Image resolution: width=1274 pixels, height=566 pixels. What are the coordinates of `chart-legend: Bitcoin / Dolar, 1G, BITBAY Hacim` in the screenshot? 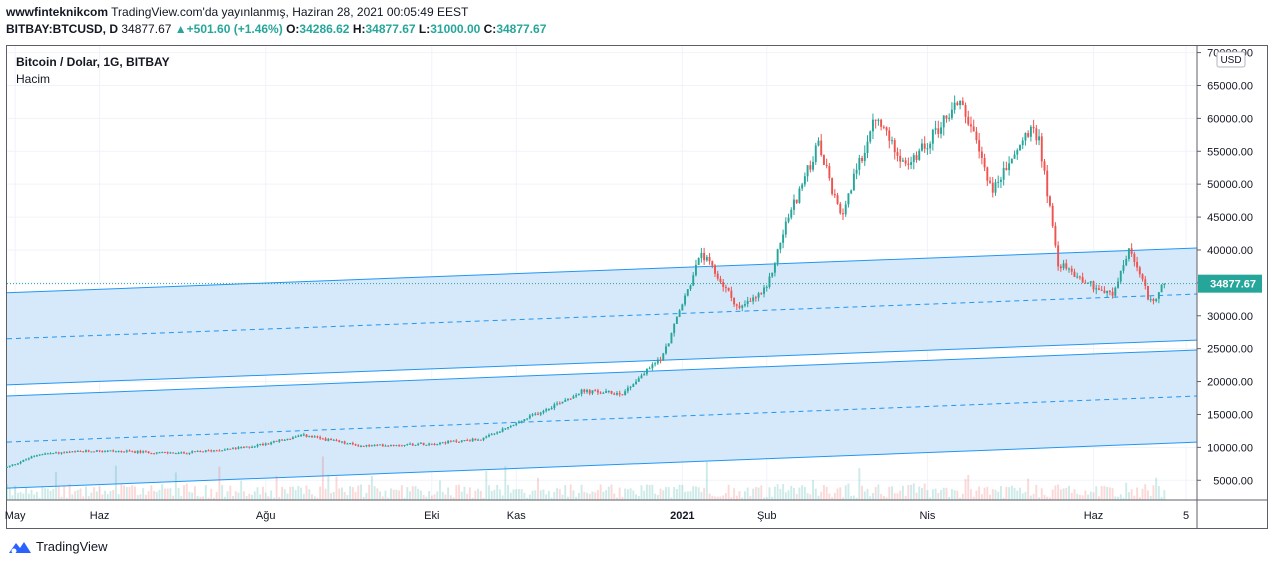 It's located at (93, 71).